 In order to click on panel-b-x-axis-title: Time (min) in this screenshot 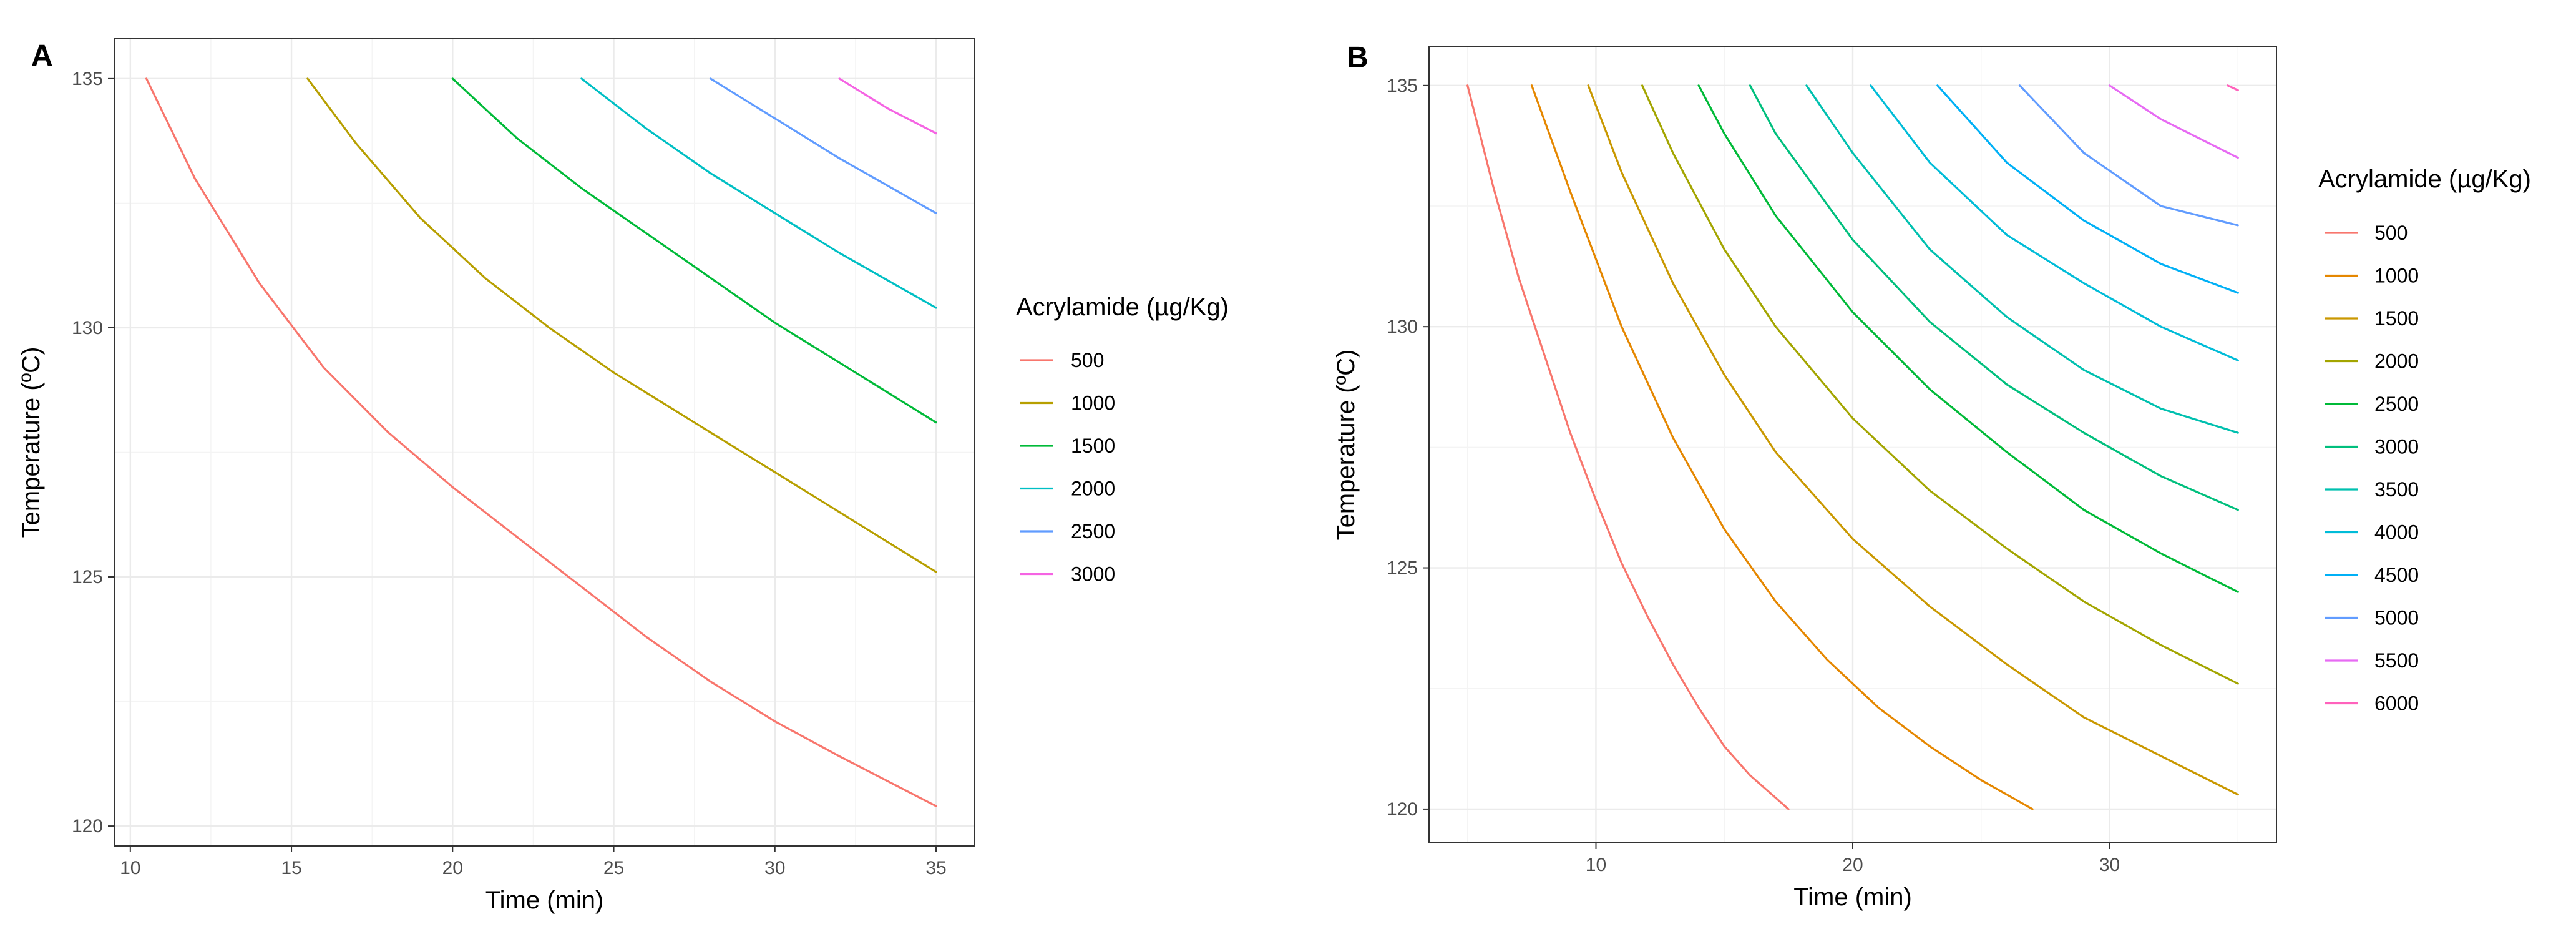, I will do `click(1852, 897)`.